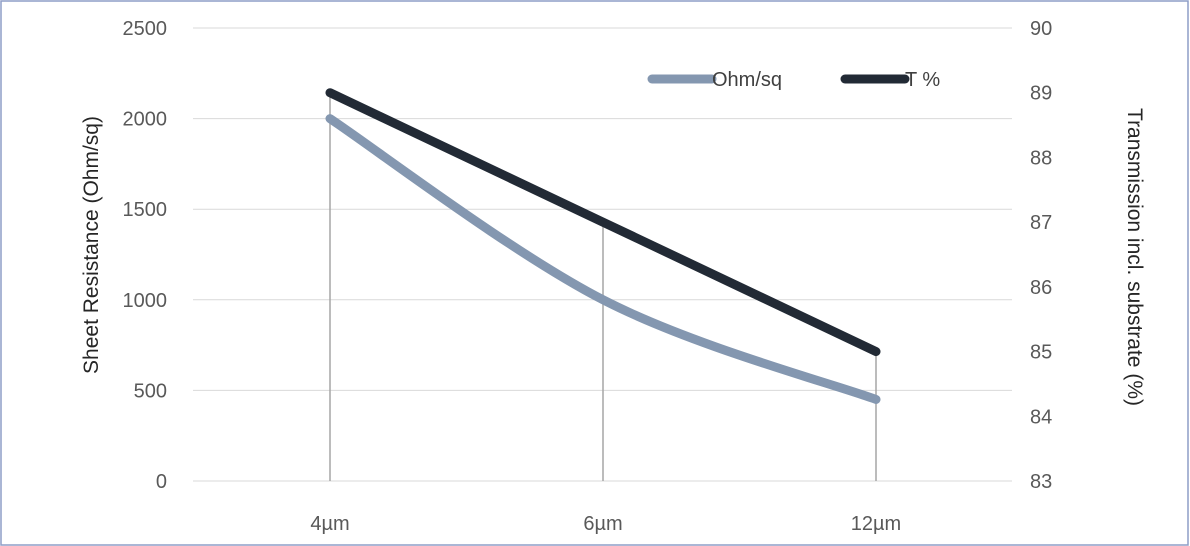  I want to click on right-tick-label: 83, so click(1041, 482).